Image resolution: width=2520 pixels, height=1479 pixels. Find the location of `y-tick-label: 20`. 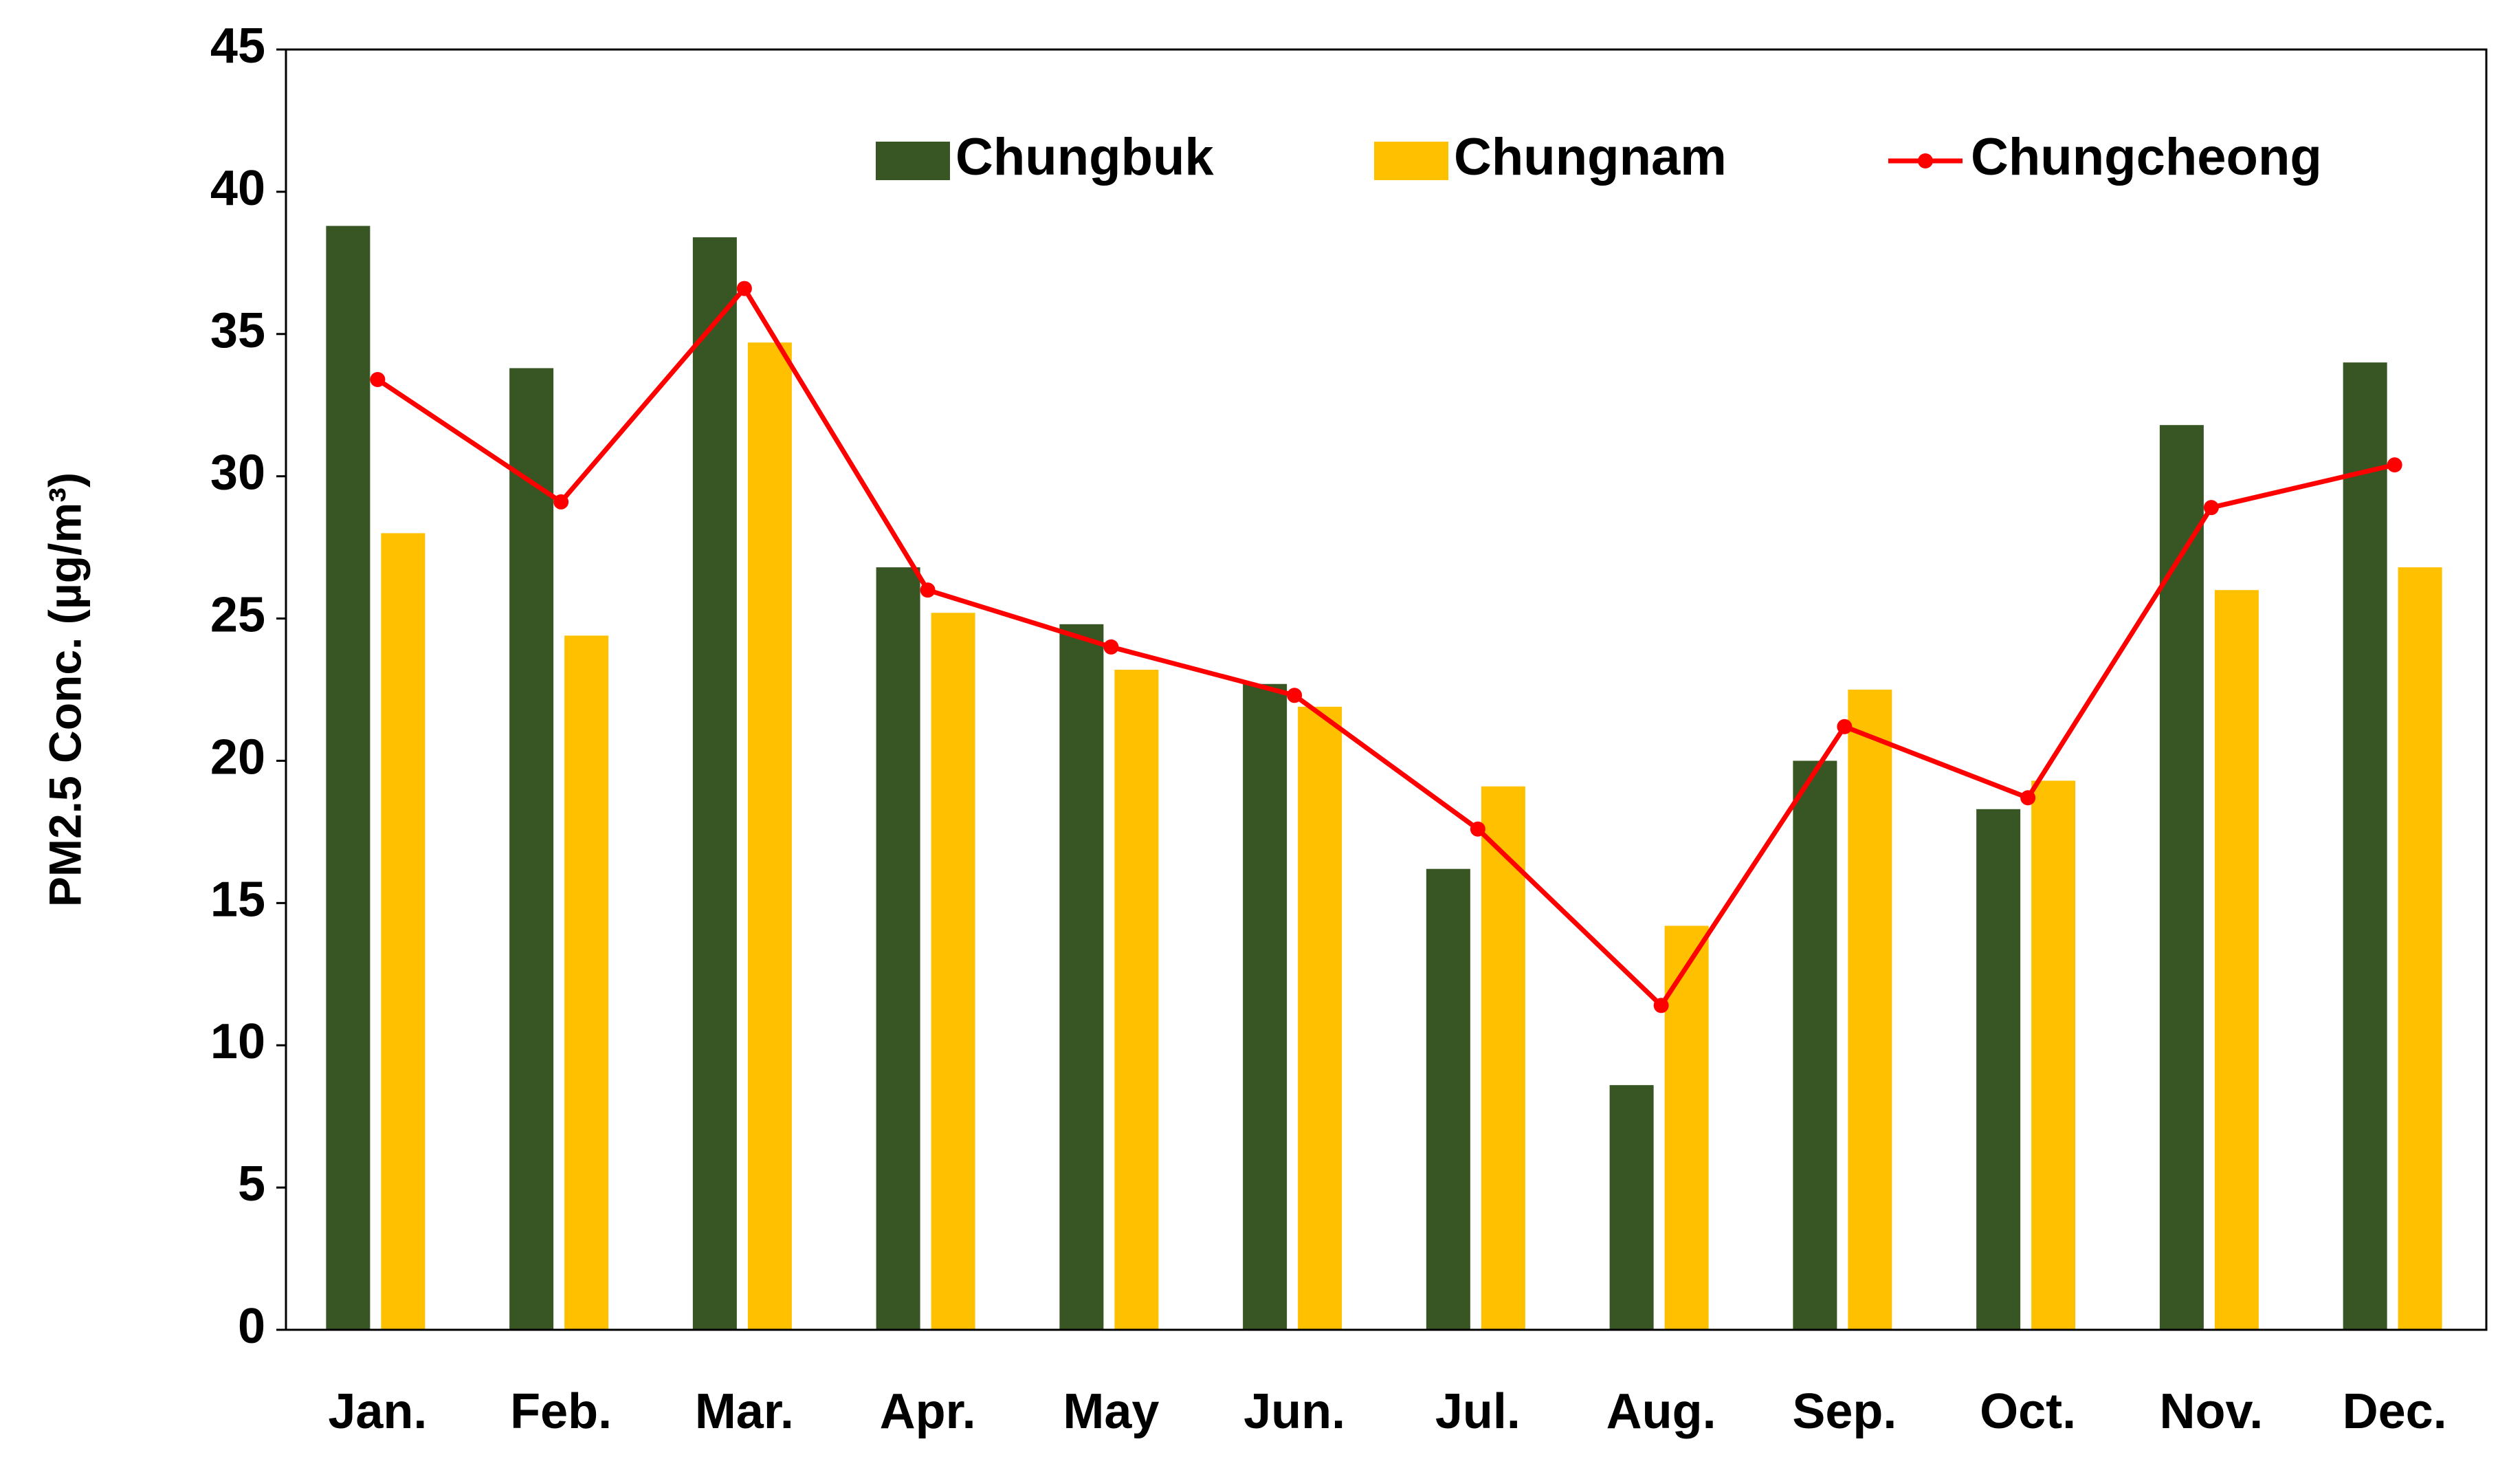

y-tick-label: 20 is located at coordinates (237, 757).